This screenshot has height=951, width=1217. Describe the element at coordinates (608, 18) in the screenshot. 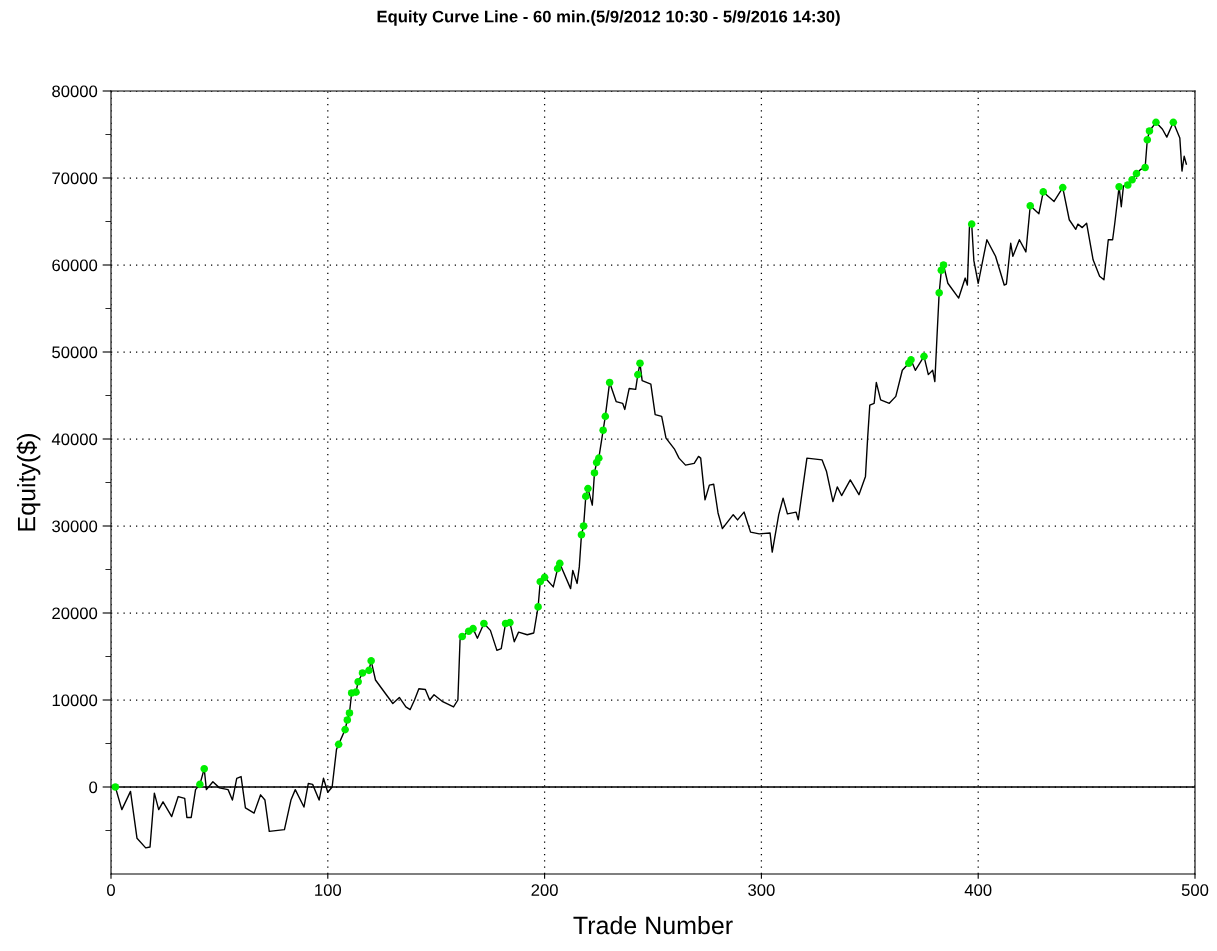

I see `chart-title: Equity Curve Line - 60 min.(5/9/2012 10:30 - 5/9/2016 14:30)` at that location.